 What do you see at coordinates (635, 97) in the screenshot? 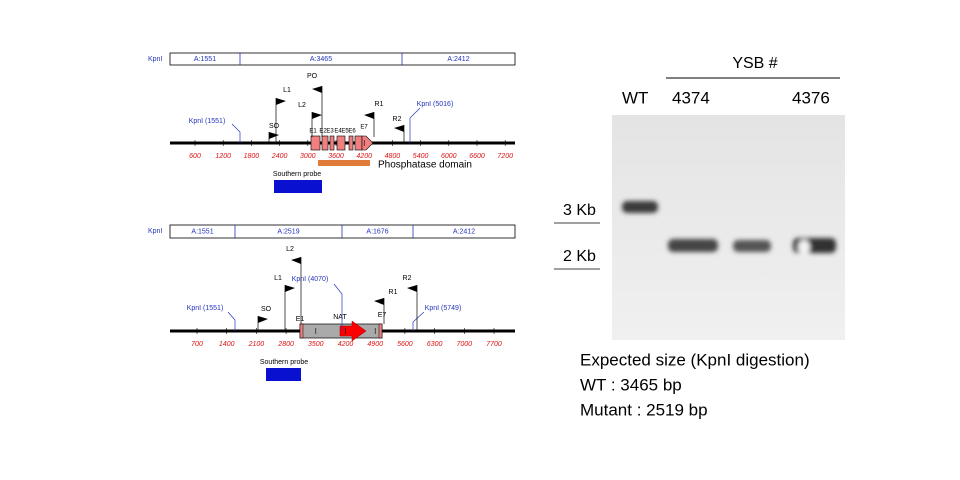
I see `lane-label: WT` at bounding box center [635, 97].